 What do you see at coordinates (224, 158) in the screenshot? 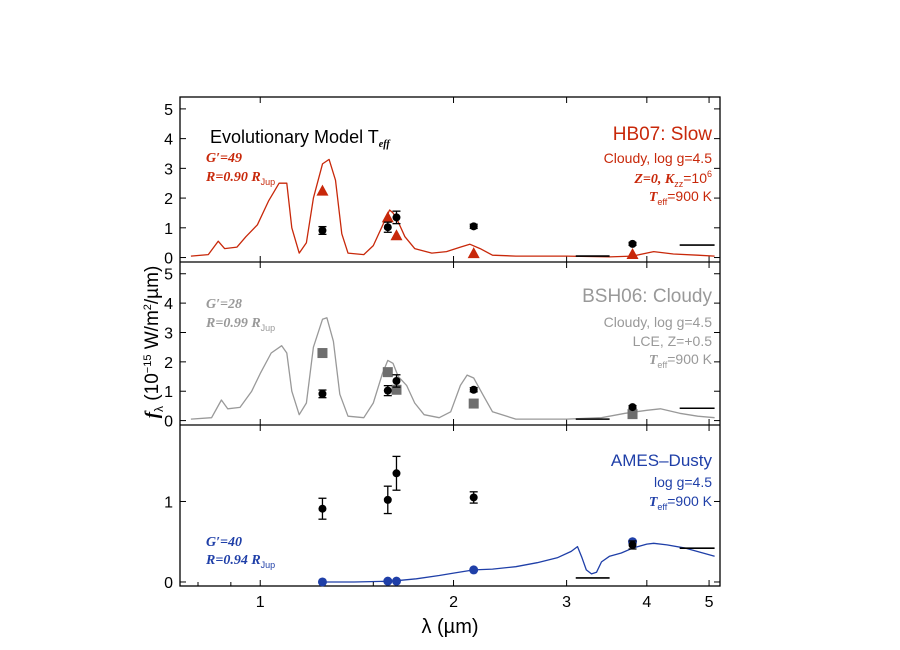
I see `g-prime-label: G′=49` at bounding box center [224, 158].